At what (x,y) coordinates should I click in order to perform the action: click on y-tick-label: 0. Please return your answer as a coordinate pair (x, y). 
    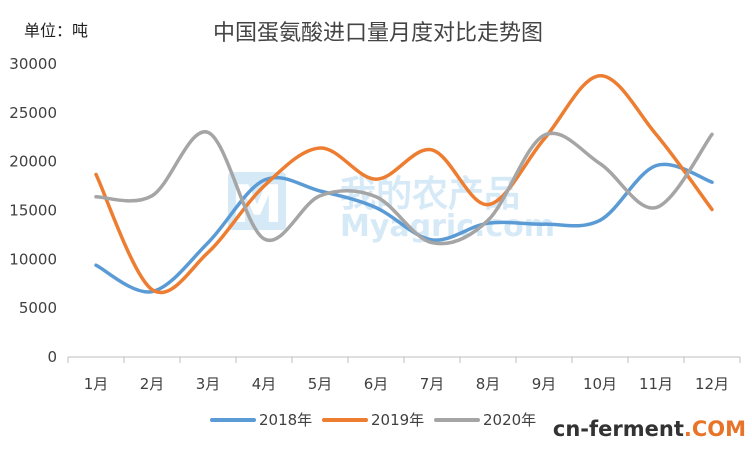
    Looking at the image, I should click on (52, 357).